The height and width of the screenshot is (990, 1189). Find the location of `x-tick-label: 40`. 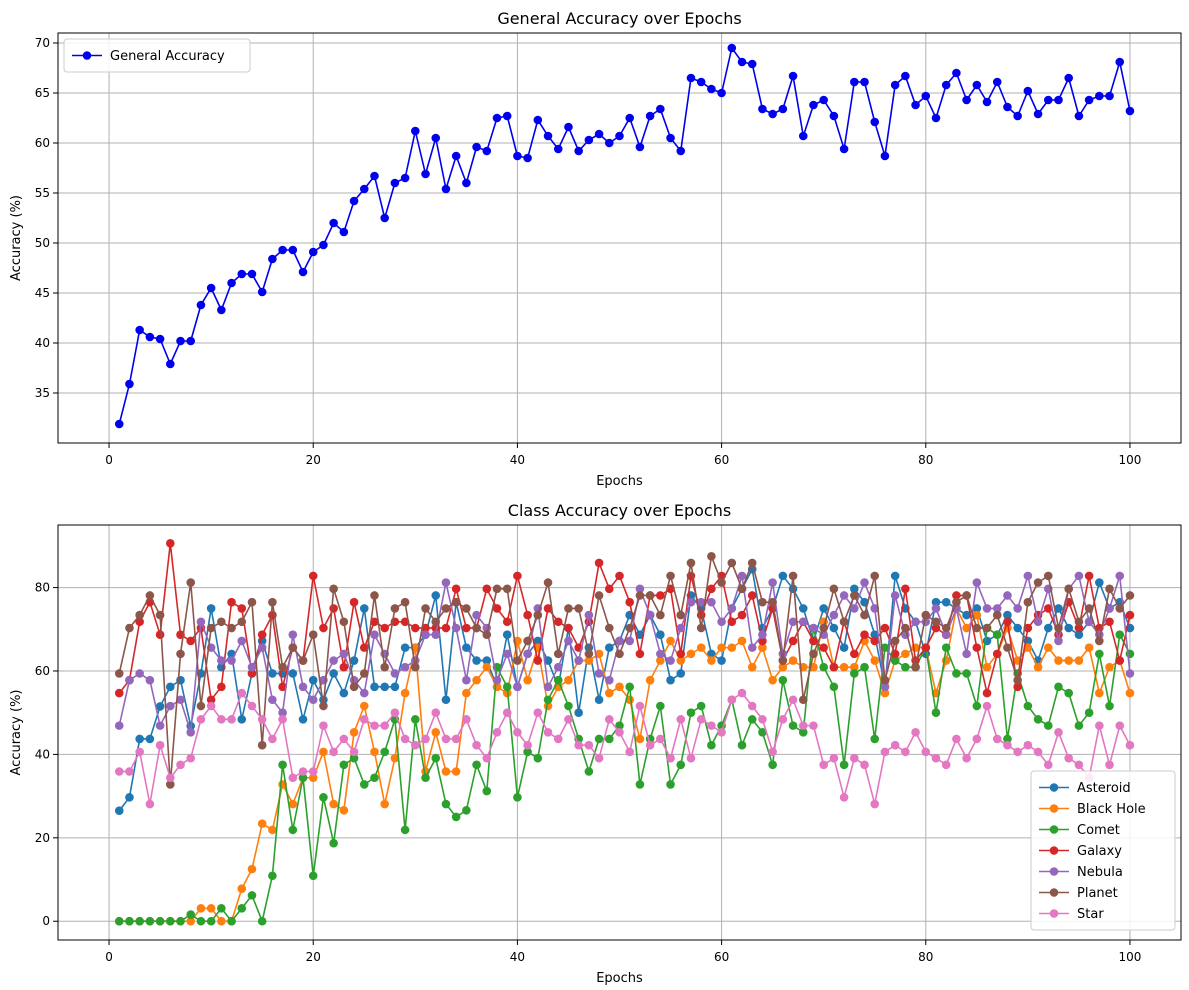

x-tick-label: 40 is located at coordinates (517, 957).